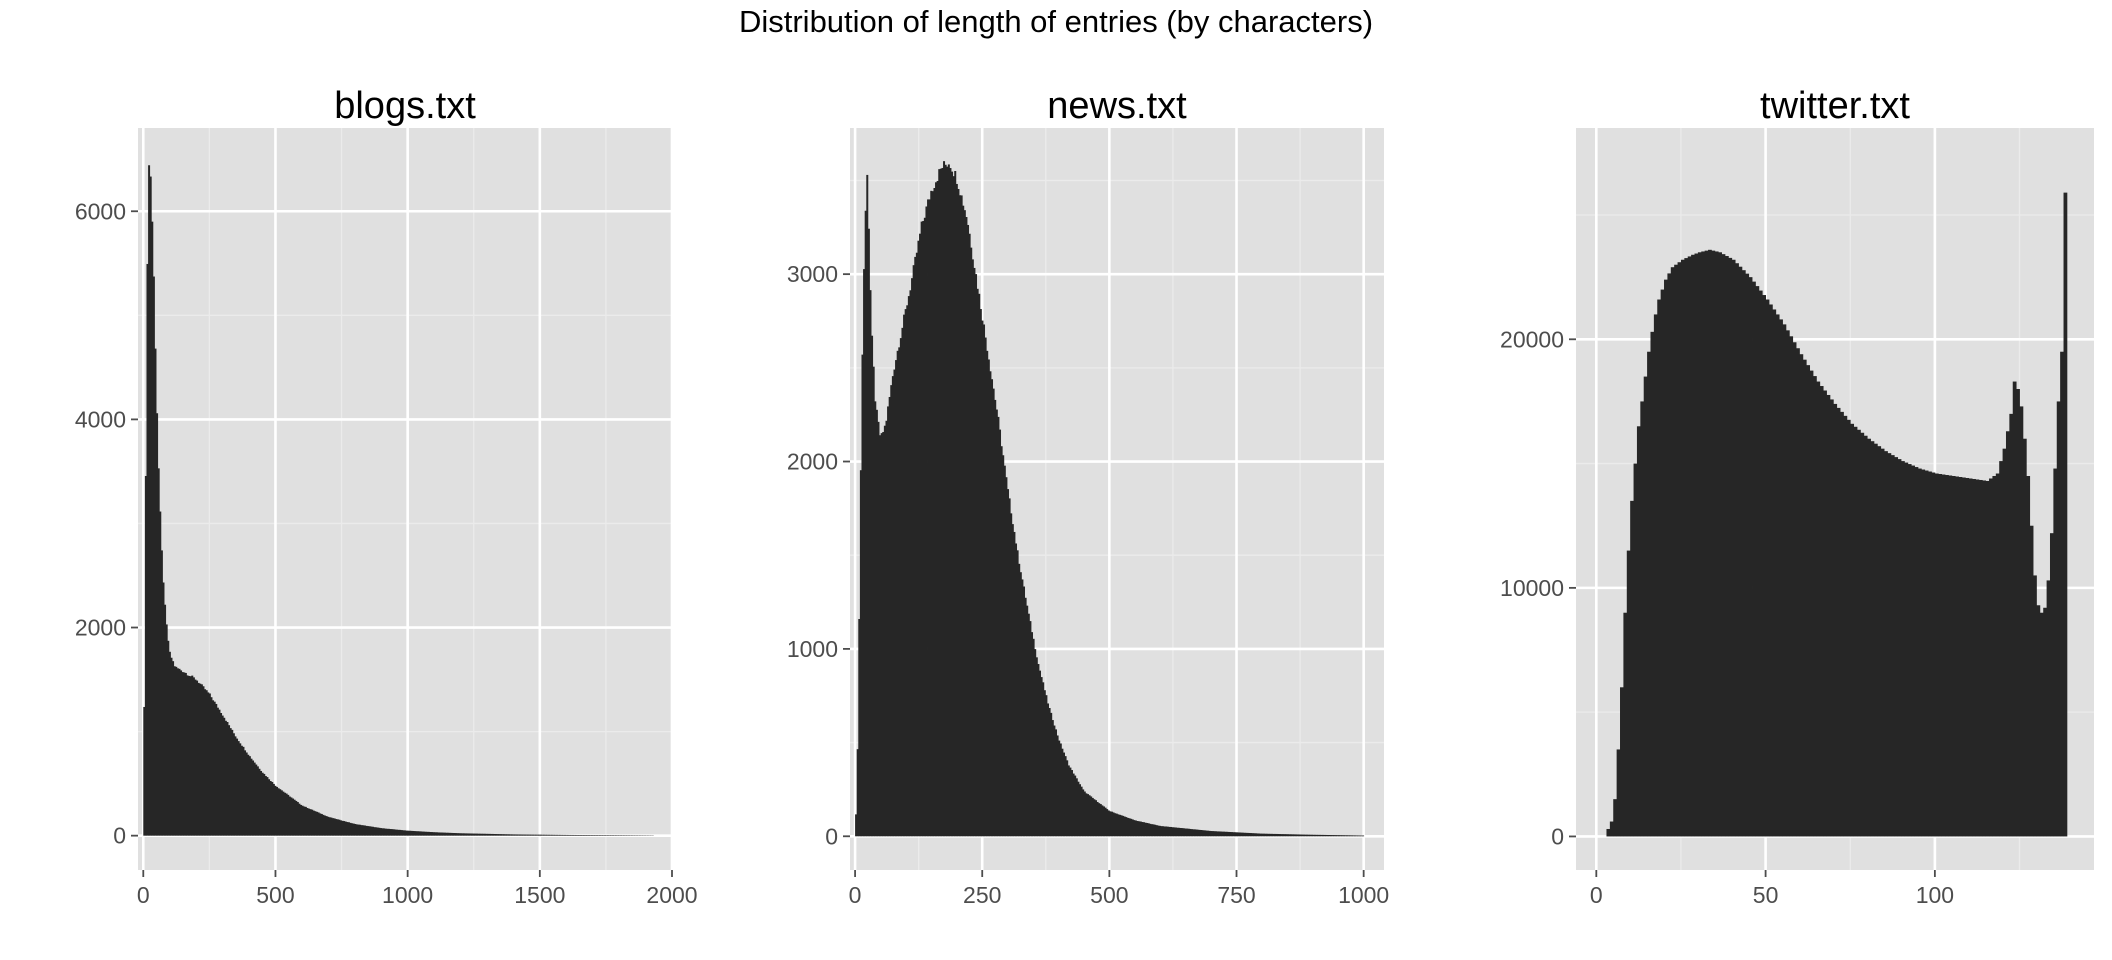  I want to click on y-tick-label: 2000, so click(100, 628).